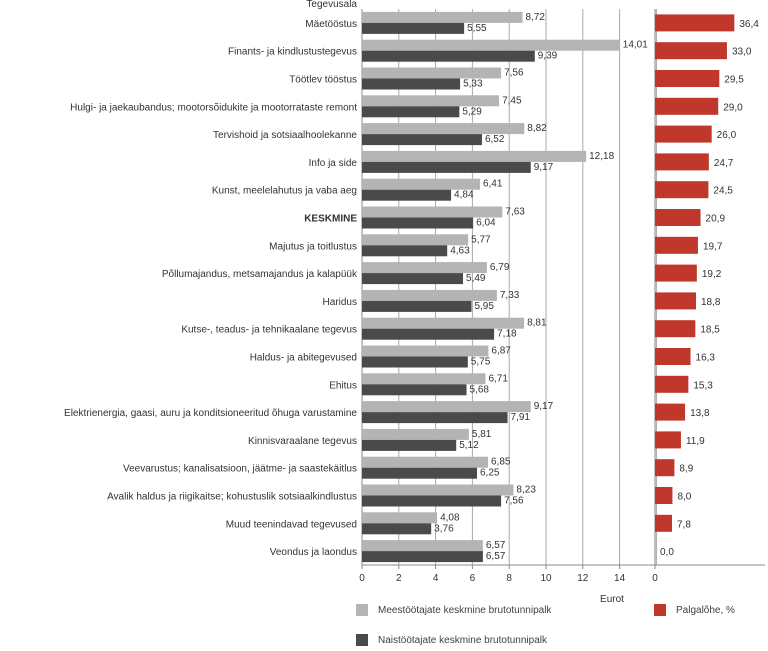 The width and height of the screenshot is (768, 651). I want to click on category-label: Muud teenindavad tegevused, so click(291, 524).